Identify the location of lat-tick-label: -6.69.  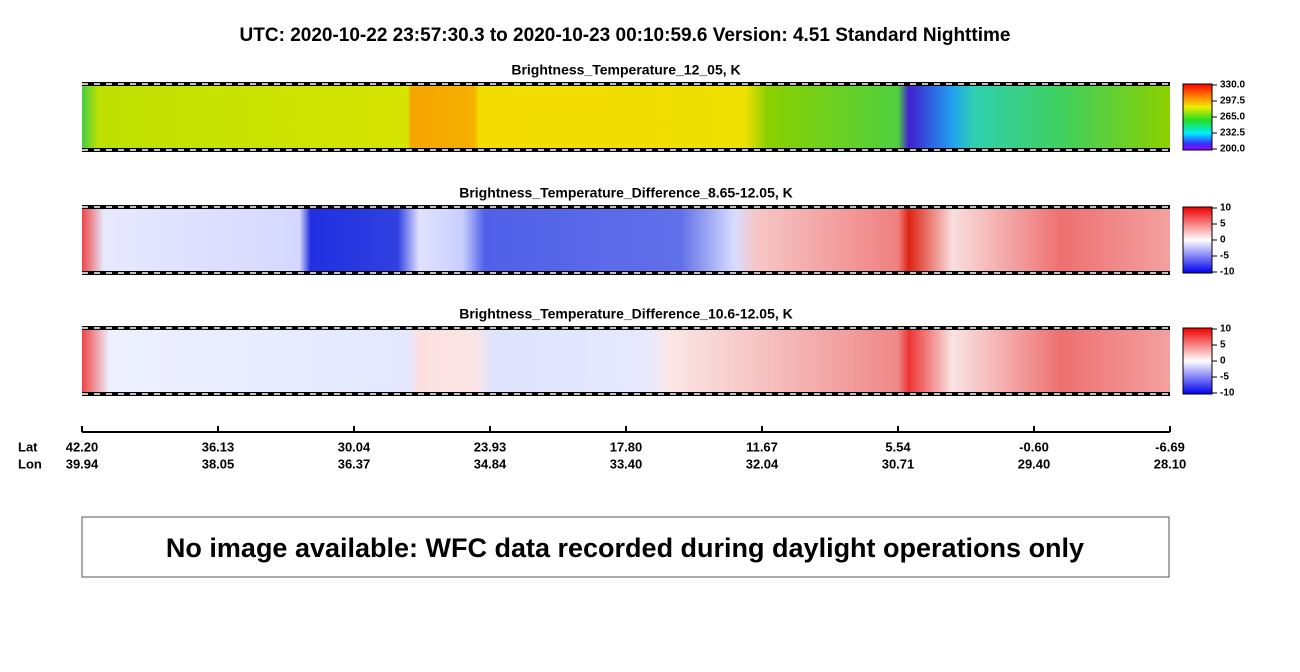
(1170, 446).